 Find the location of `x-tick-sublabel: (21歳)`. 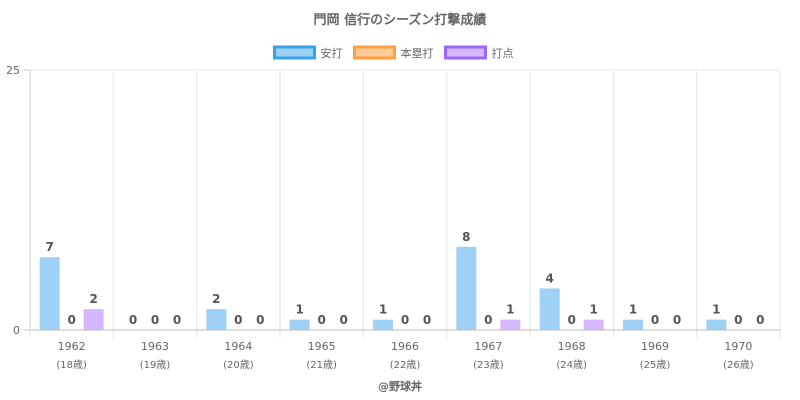

x-tick-sublabel: (21歳) is located at coordinates (321, 365).